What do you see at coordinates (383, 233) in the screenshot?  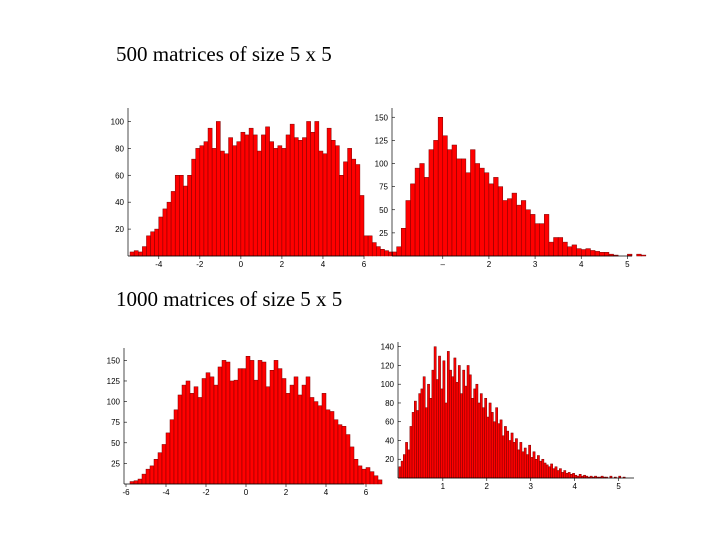 I see `y-tick-label: 25` at bounding box center [383, 233].